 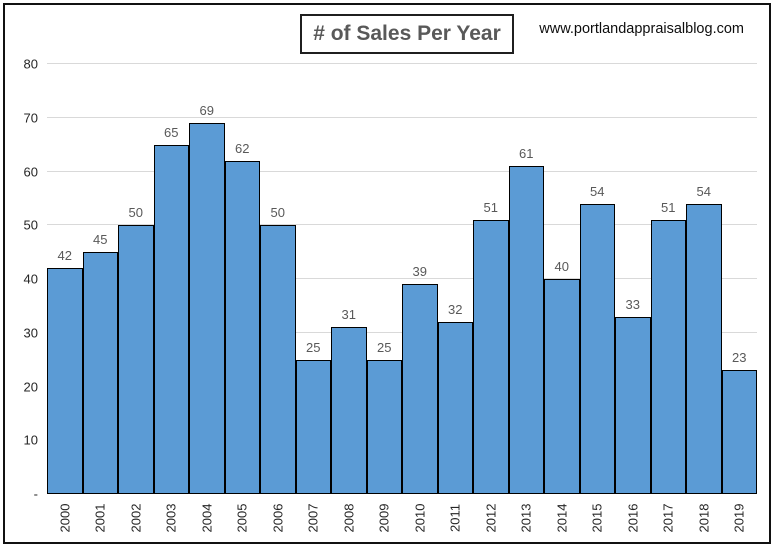 What do you see at coordinates (30, 64) in the screenshot?
I see `y-tick-label: 80` at bounding box center [30, 64].